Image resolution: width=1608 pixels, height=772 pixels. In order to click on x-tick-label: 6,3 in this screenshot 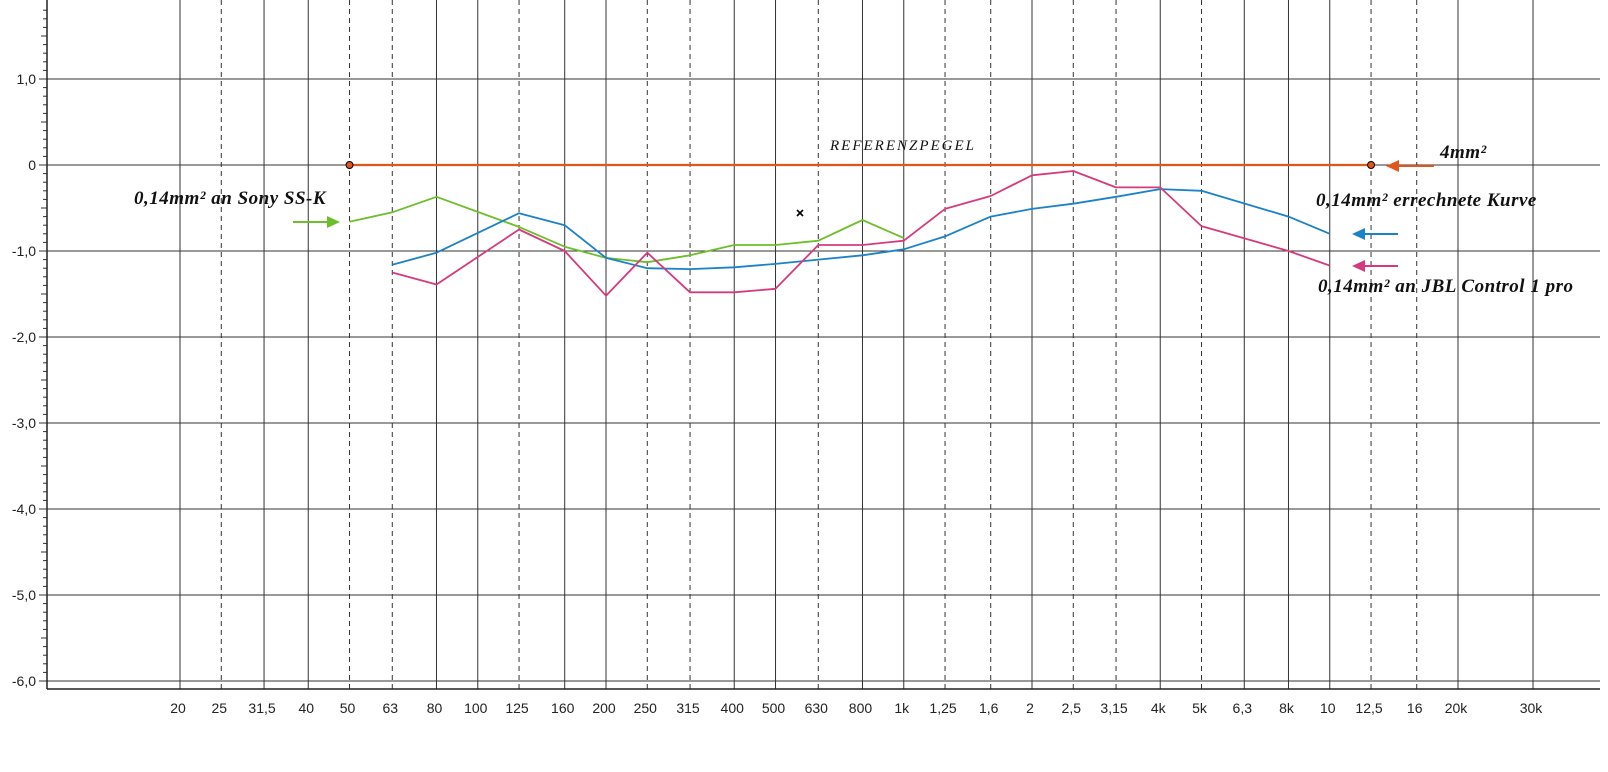, I will do `click(1243, 708)`.